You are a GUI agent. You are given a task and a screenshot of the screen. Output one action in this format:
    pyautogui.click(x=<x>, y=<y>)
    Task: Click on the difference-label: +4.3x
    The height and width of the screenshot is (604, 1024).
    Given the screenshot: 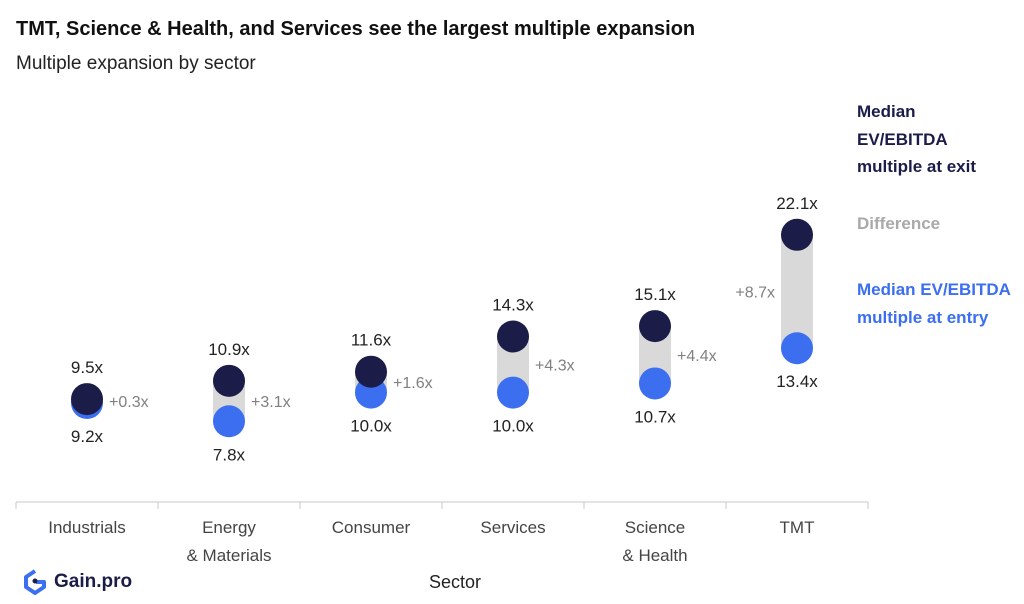 What is the action you would take?
    pyautogui.click(x=555, y=366)
    